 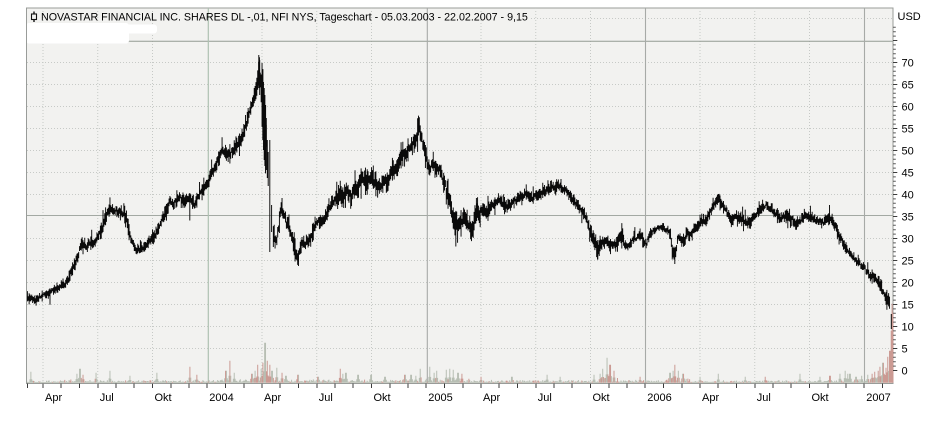 What do you see at coordinates (908, 261) in the screenshot?
I see `svg-text: 25` at bounding box center [908, 261].